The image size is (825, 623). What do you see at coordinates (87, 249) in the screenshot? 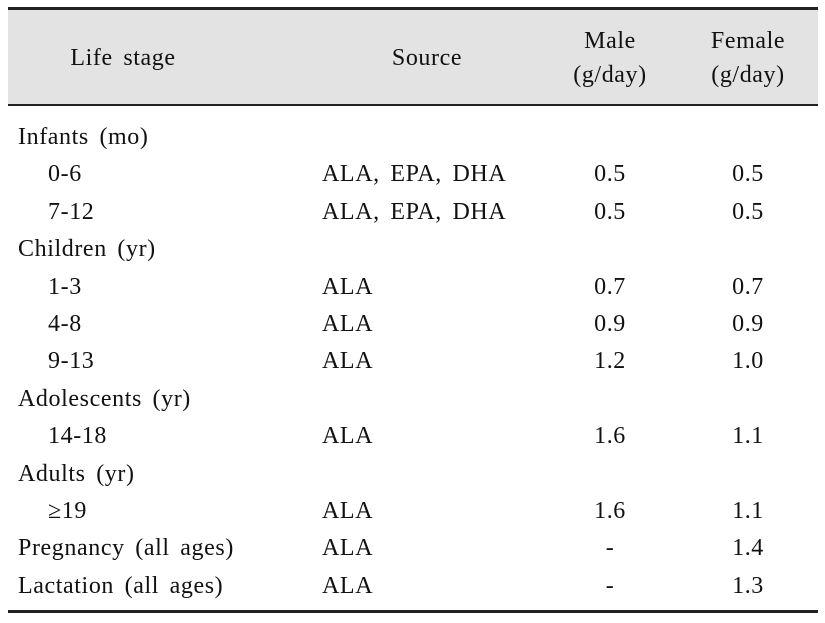
I see `group-label: Children (yr)` at bounding box center [87, 249].